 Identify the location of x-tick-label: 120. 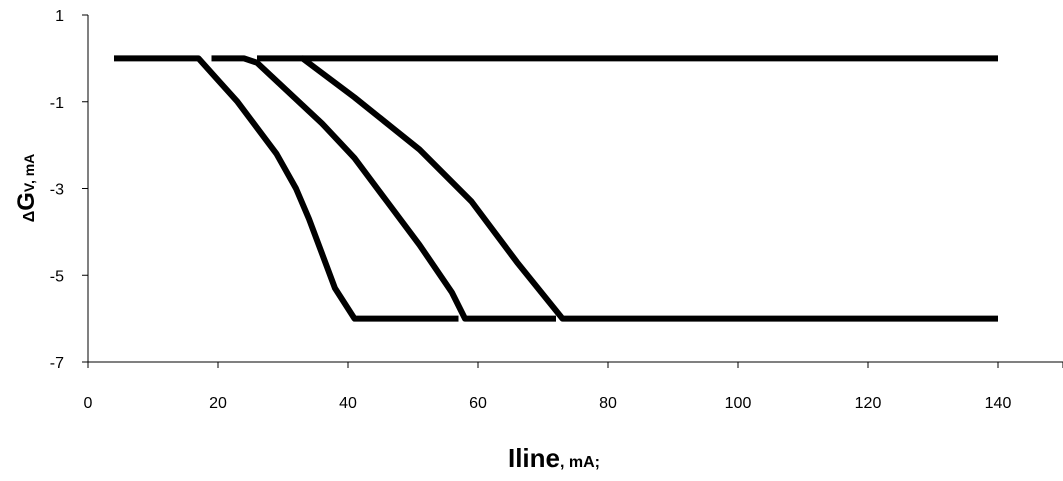
(868, 403).